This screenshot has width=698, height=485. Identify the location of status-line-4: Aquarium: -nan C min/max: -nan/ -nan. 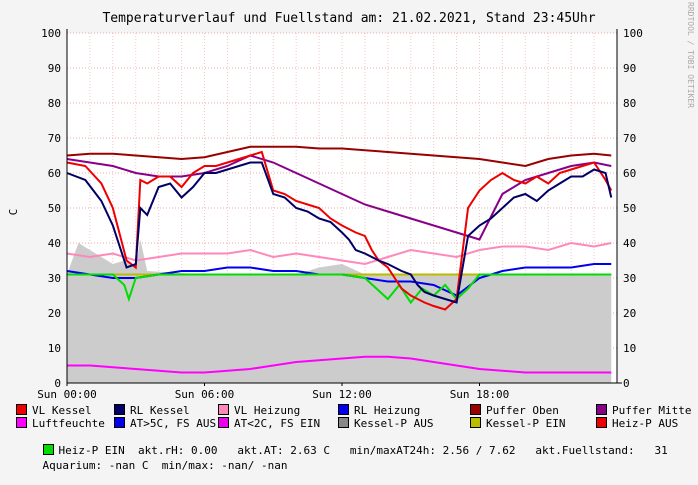
(152, 465).